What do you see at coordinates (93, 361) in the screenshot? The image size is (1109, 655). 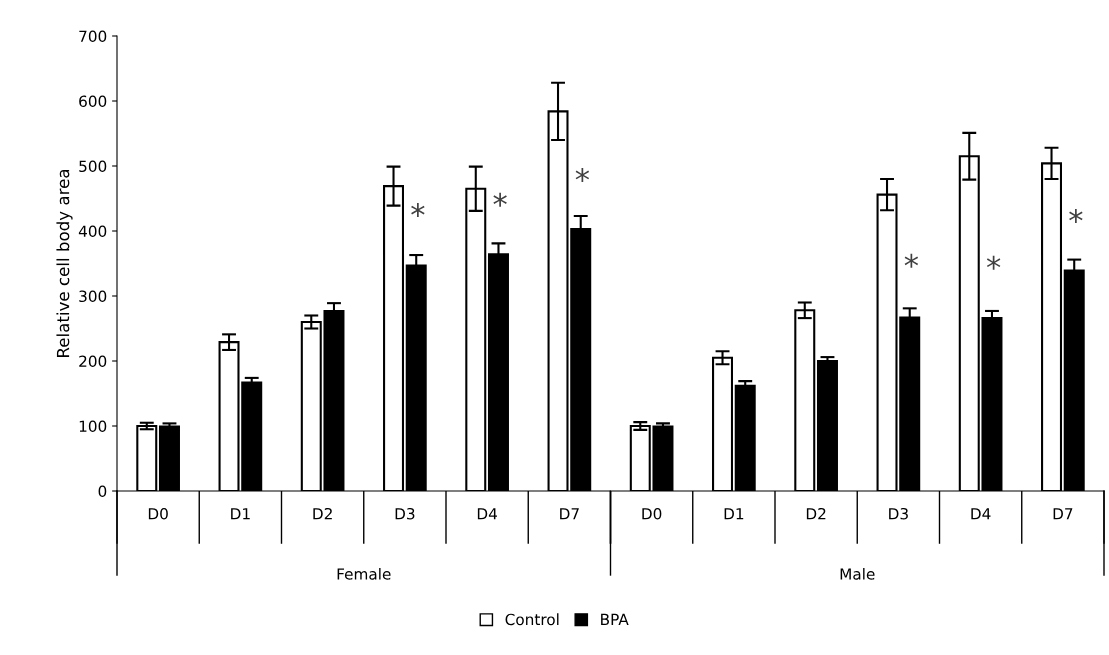 I see `y-tick-label: 200` at bounding box center [93, 361].